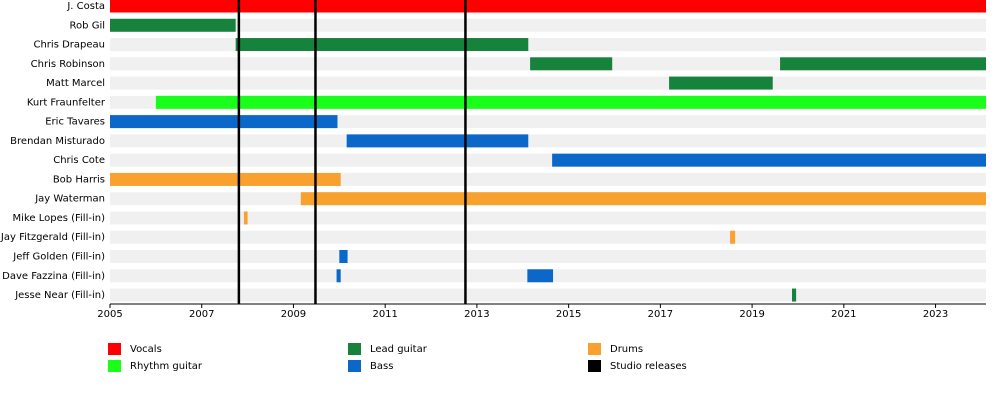 Image resolution: width=1000 pixels, height=420 pixels. I want to click on x-tick-label: 2013, so click(476, 314).